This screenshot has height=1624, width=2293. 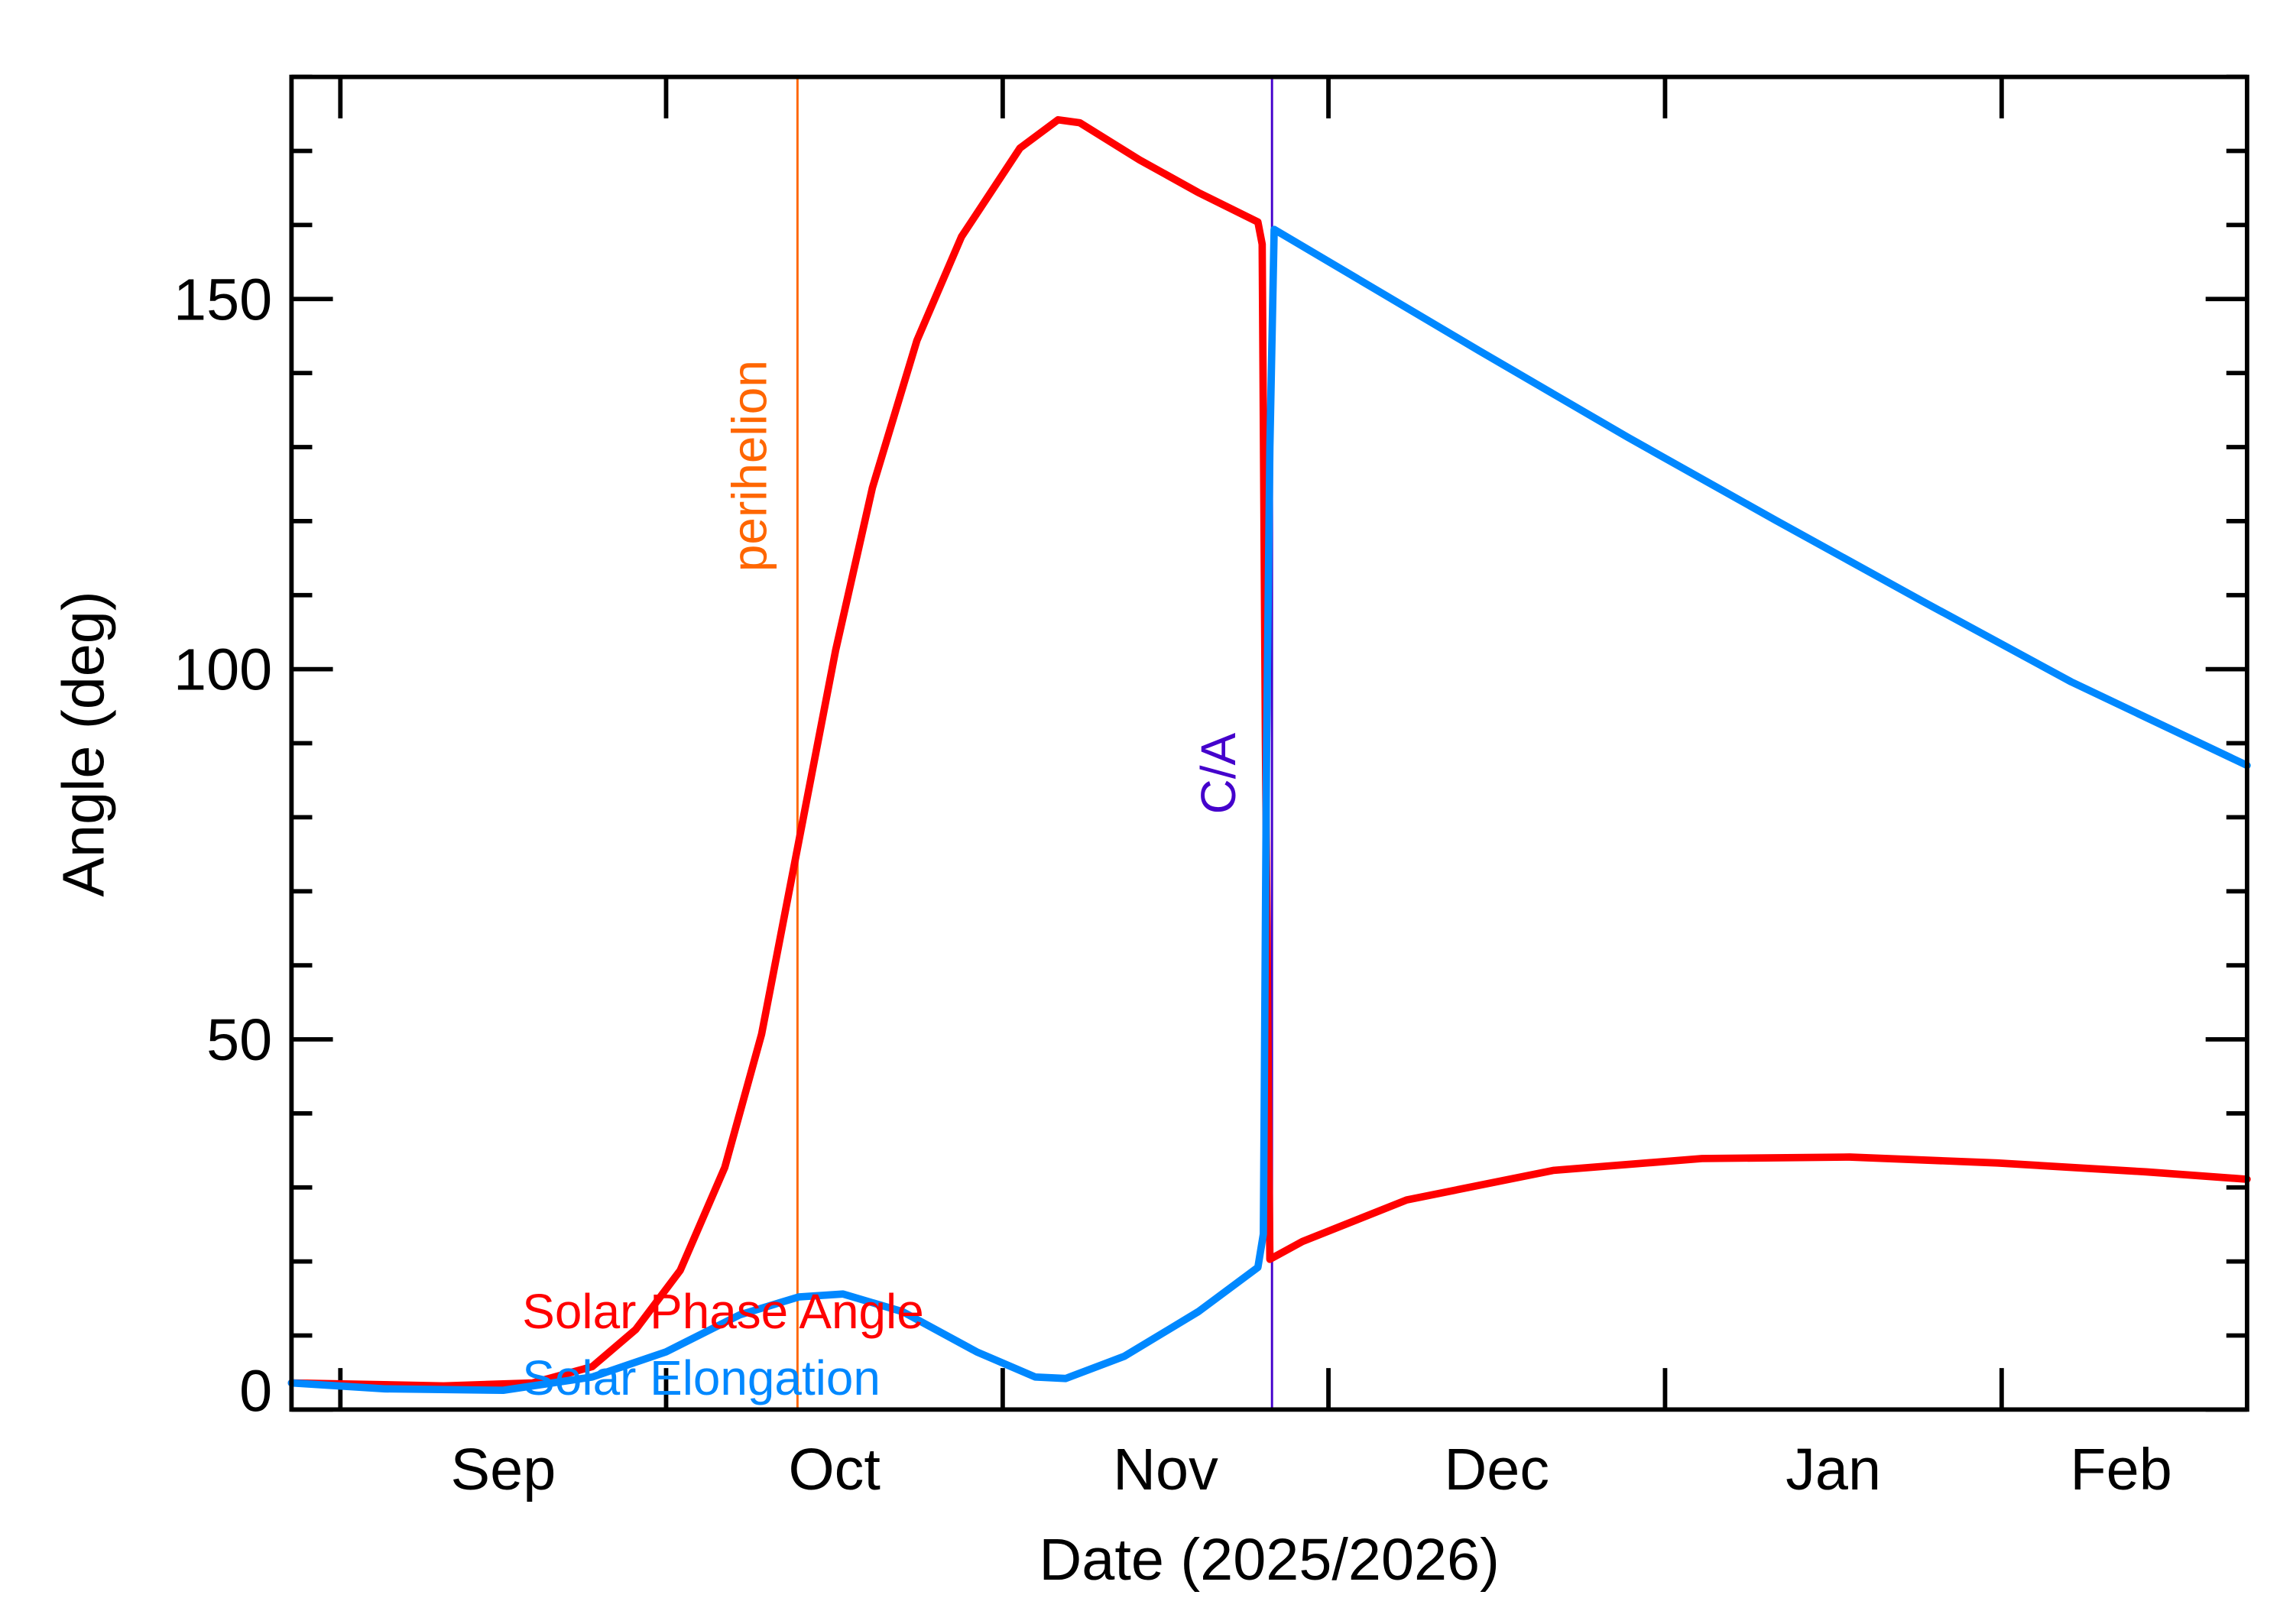 What do you see at coordinates (255, 1391) in the screenshot?
I see `y-tick-label: 0` at bounding box center [255, 1391].